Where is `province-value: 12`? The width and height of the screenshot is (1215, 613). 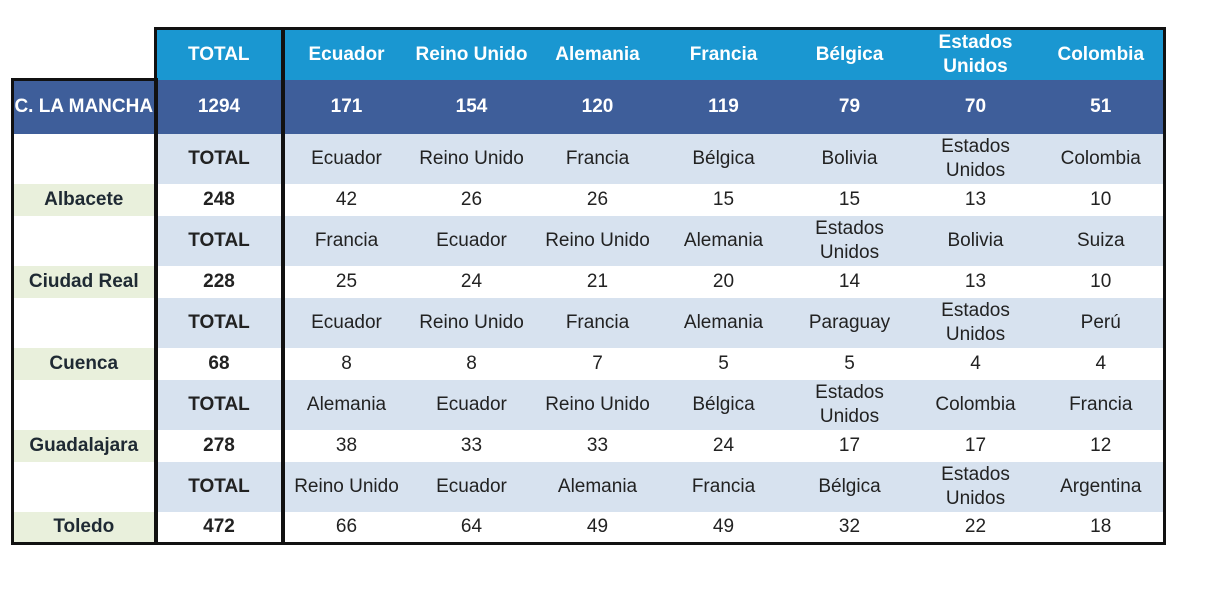 province-value: 12 is located at coordinates (1102, 445).